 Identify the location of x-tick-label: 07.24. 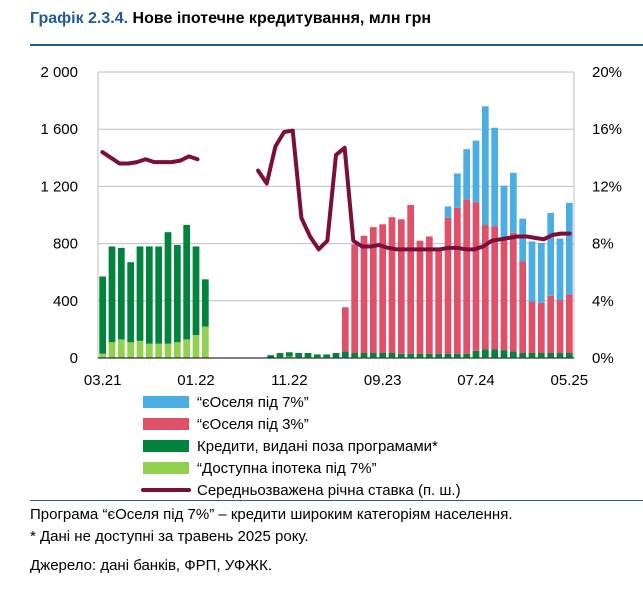
(476, 380).